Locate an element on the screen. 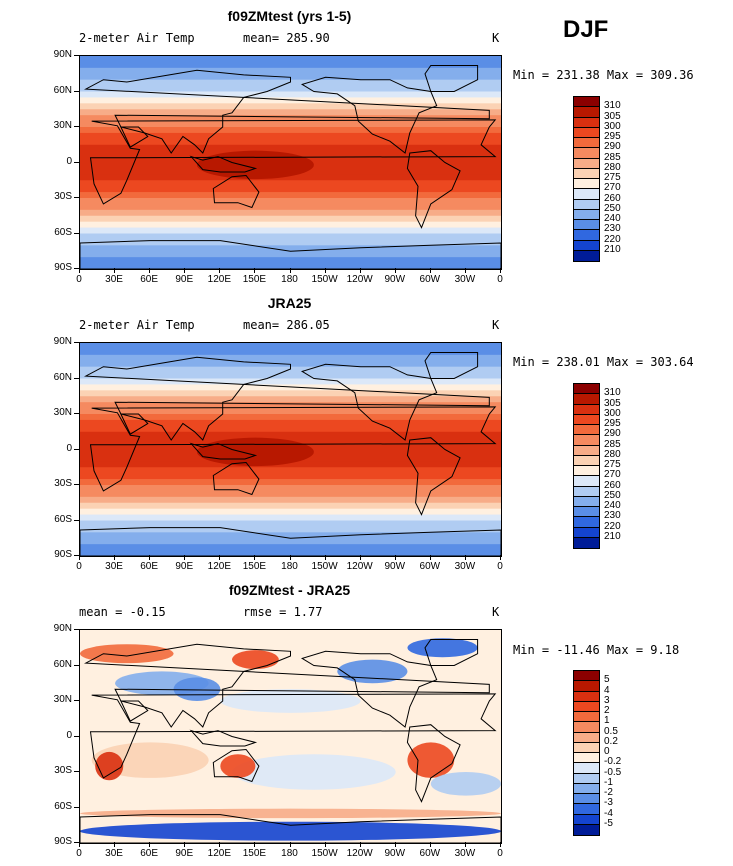 This screenshot has height=866, width=733. panel-minmax: Min = 238.01 Max = 303.64 is located at coordinates (603, 362).